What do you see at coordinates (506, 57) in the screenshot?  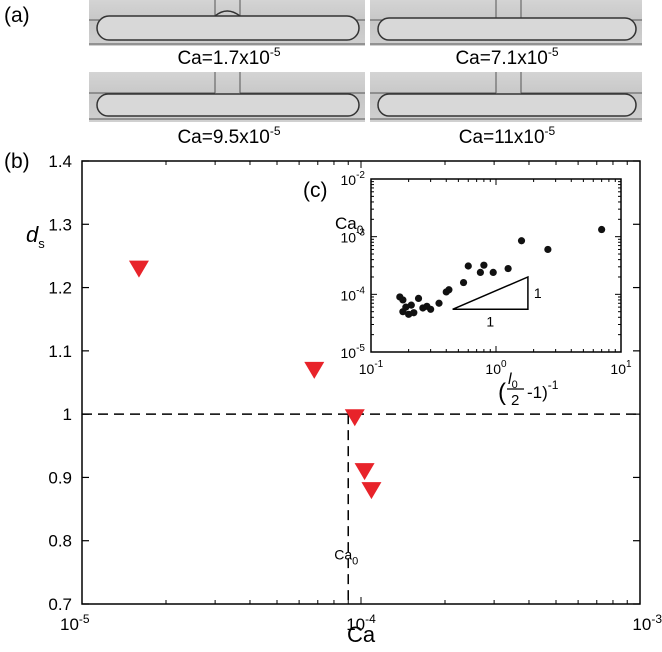 I see `photo-2-caption: Ca=7.1x10-5` at bounding box center [506, 57].